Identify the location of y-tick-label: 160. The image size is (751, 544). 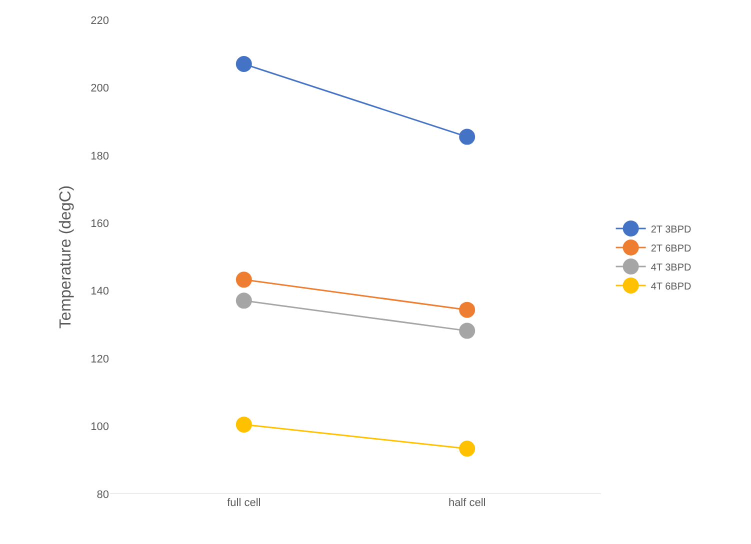
(99, 224).